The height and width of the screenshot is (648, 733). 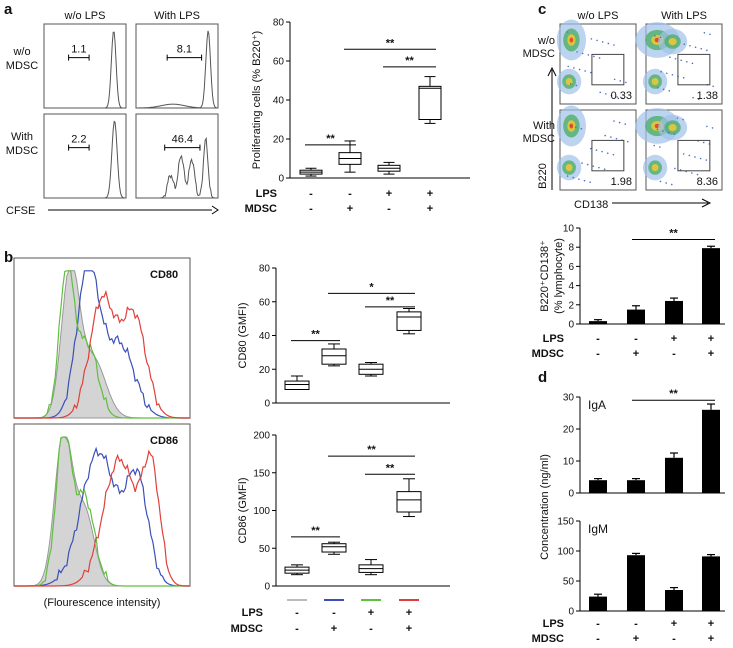 I want to click on b-cd80-box-y-tick-label: 60, so click(x=265, y=302).